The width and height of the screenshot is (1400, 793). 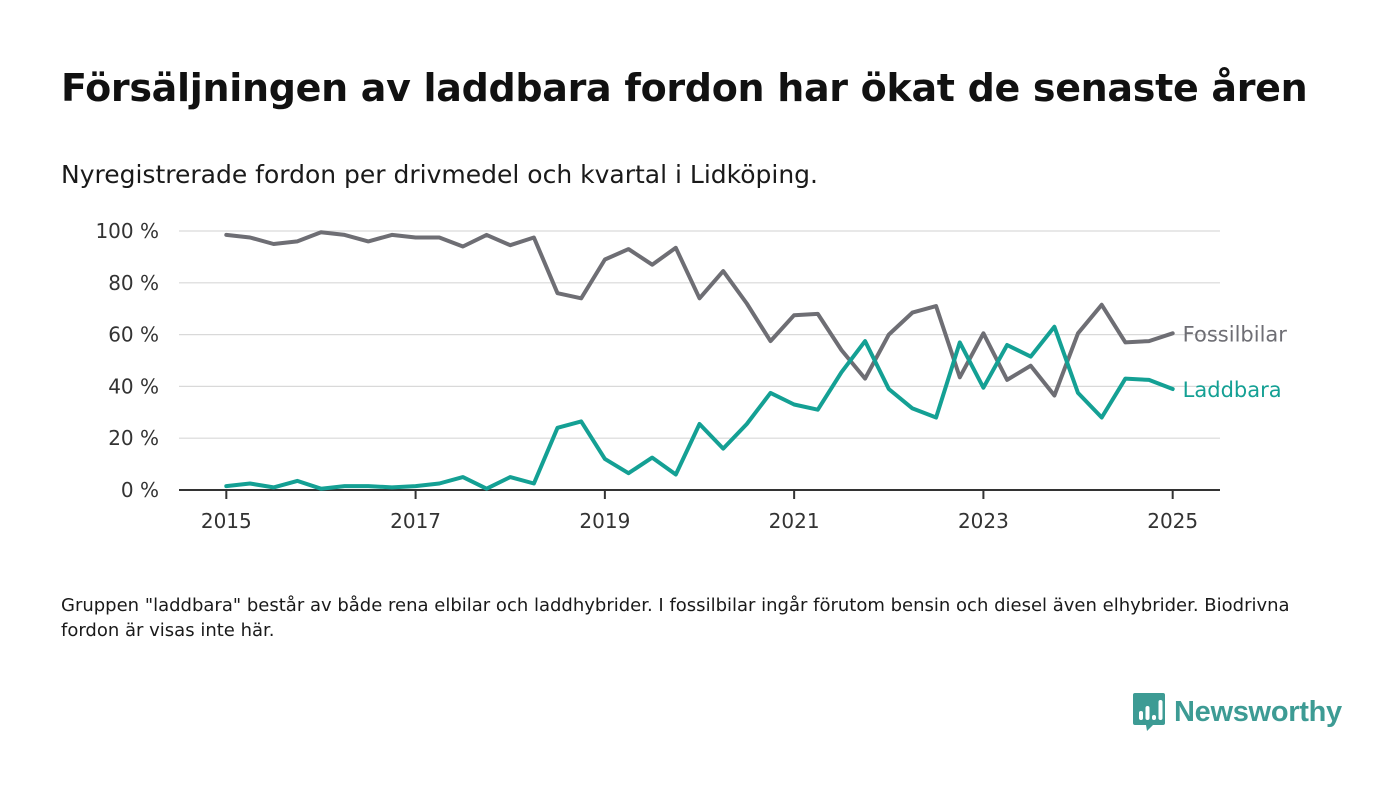 I want to click on series-line-fossilbilar, so click(x=699, y=314).